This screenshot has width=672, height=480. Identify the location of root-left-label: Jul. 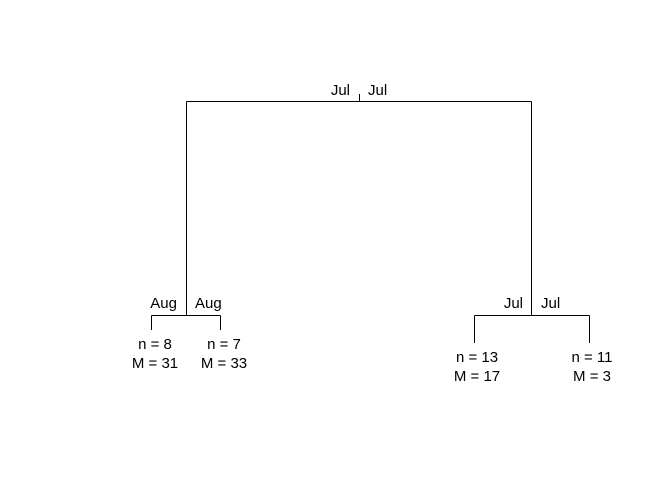
(340, 90).